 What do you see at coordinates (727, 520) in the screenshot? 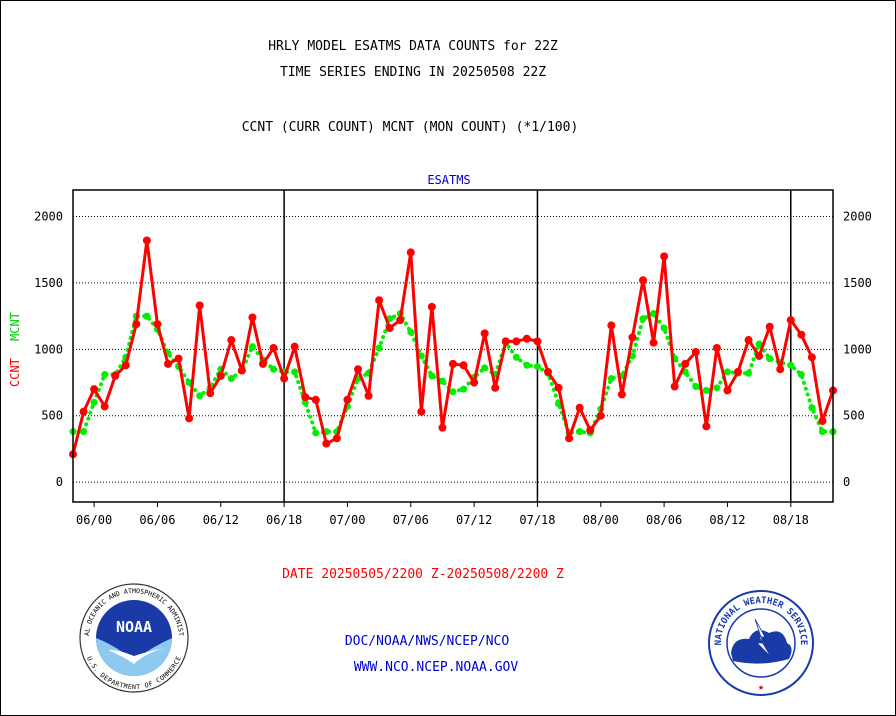
I see `x-tick-label: 08/12` at bounding box center [727, 520].